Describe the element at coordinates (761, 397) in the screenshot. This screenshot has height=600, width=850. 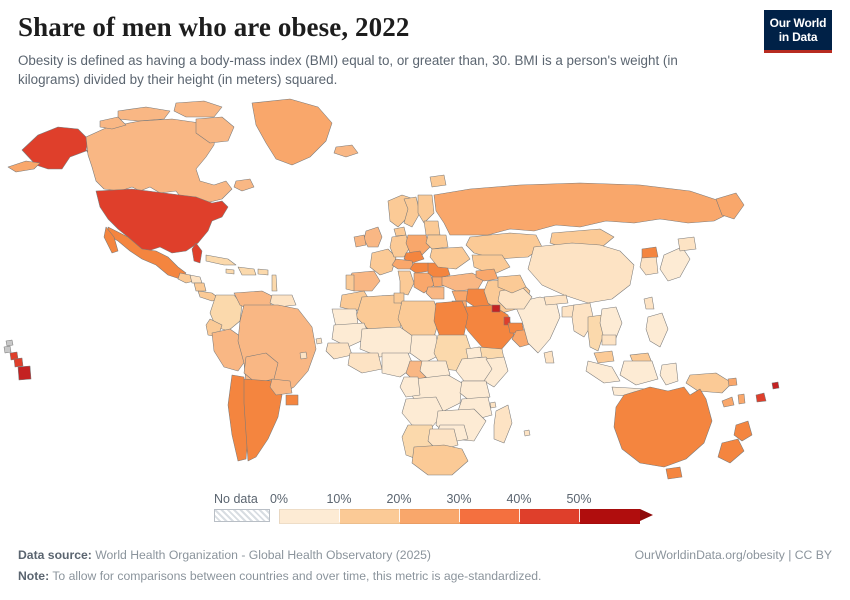
I see `country-fiji` at that location.